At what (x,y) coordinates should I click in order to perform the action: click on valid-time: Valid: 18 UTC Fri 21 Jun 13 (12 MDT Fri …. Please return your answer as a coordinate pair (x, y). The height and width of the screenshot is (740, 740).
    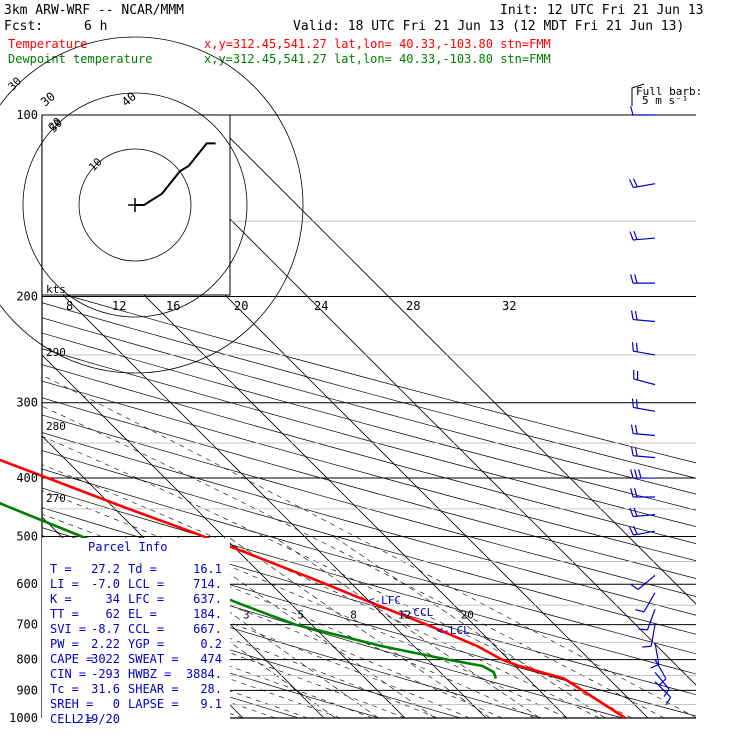
    Looking at the image, I should click on (488, 26).